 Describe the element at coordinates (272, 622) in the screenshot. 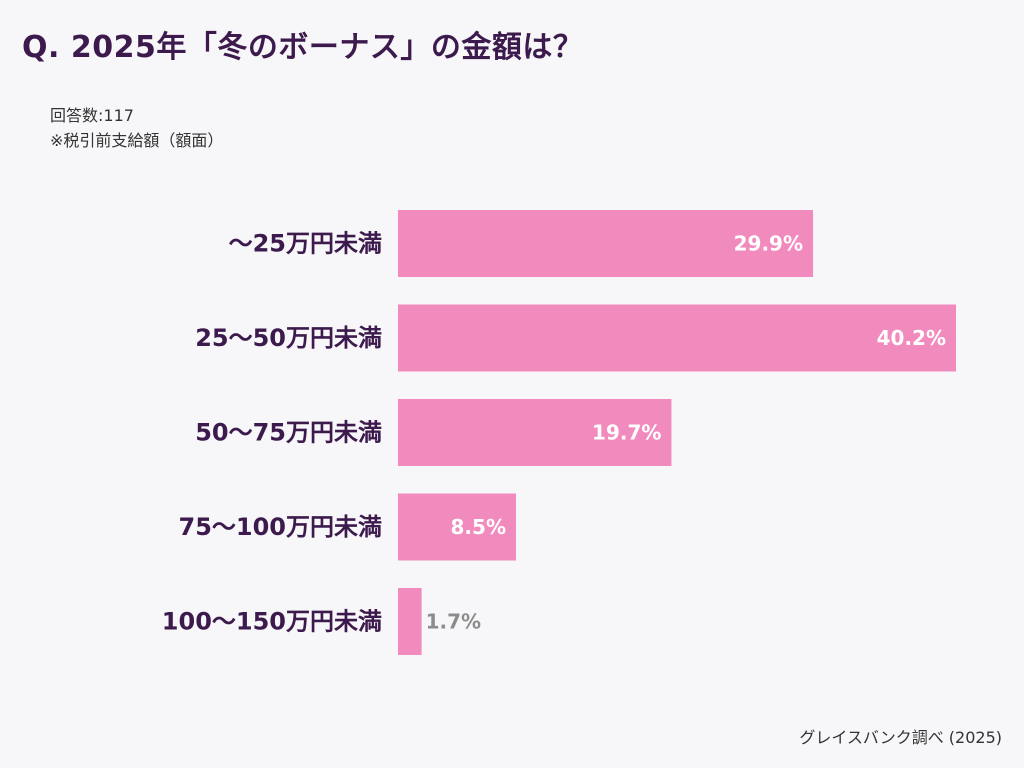

I see `category-label-4: 100〜150万円未満` at that location.